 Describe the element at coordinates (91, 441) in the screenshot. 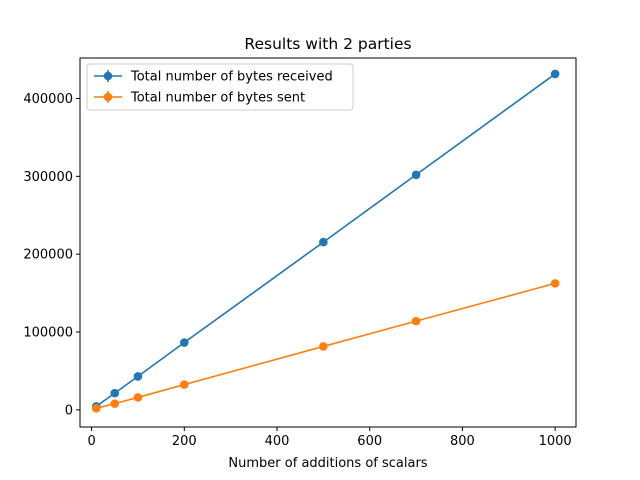

I see `x-tick-label: 0` at that location.